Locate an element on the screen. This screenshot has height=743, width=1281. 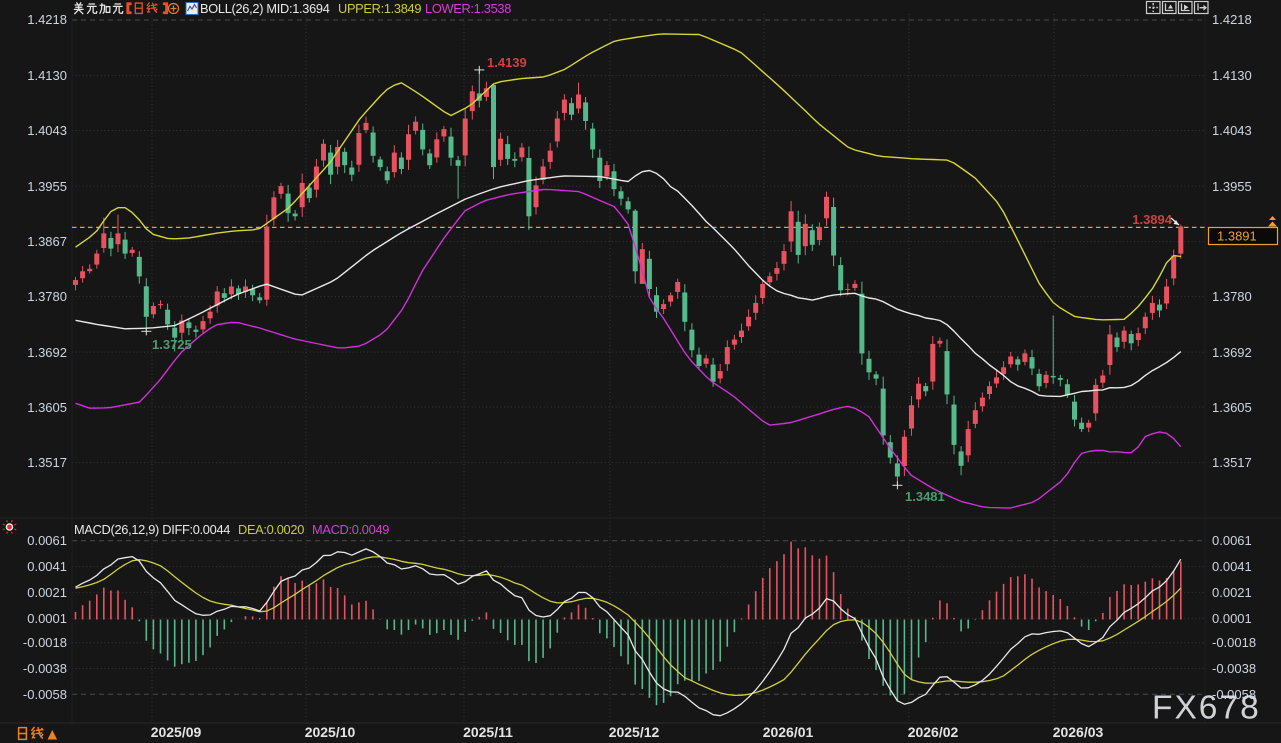
svg-text: MACD:0.0049 is located at coordinates (350, 529).